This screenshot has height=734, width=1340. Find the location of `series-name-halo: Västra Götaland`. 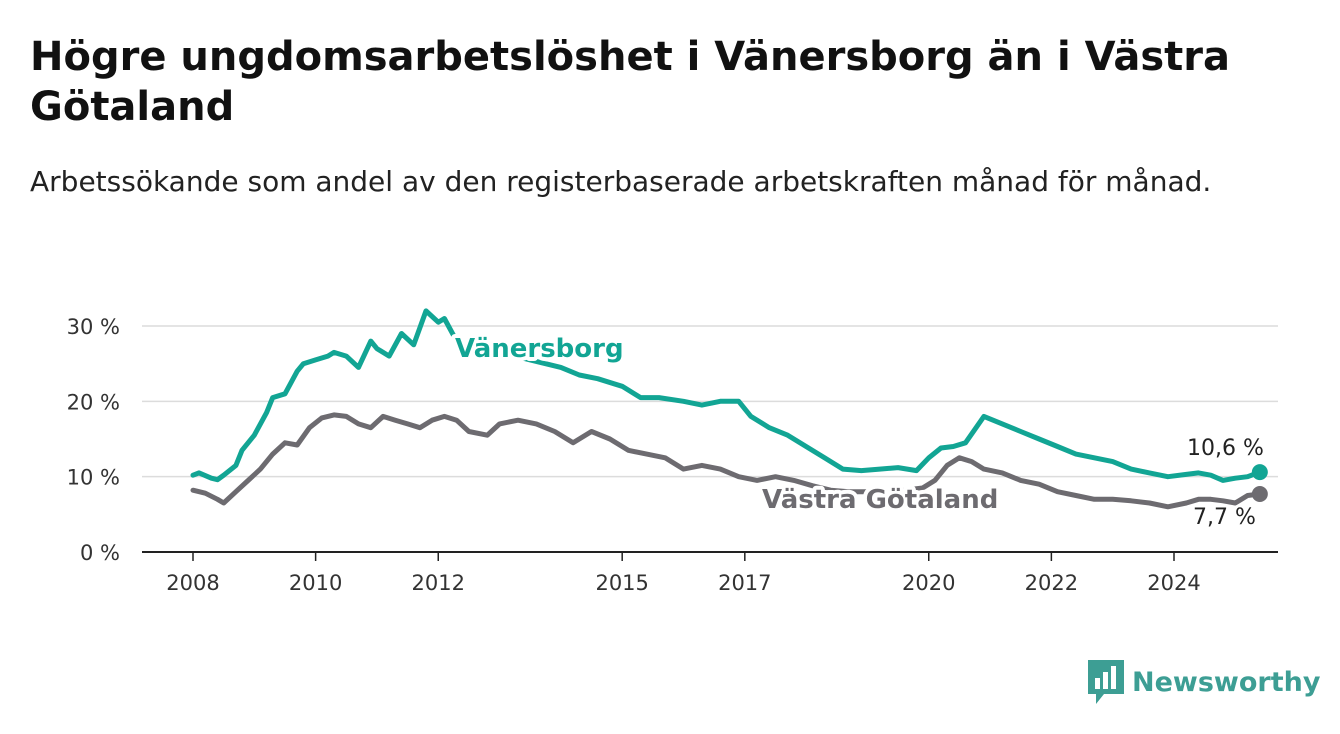

series-name-halo: Västra Götaland is located at coordinates (880, 500).